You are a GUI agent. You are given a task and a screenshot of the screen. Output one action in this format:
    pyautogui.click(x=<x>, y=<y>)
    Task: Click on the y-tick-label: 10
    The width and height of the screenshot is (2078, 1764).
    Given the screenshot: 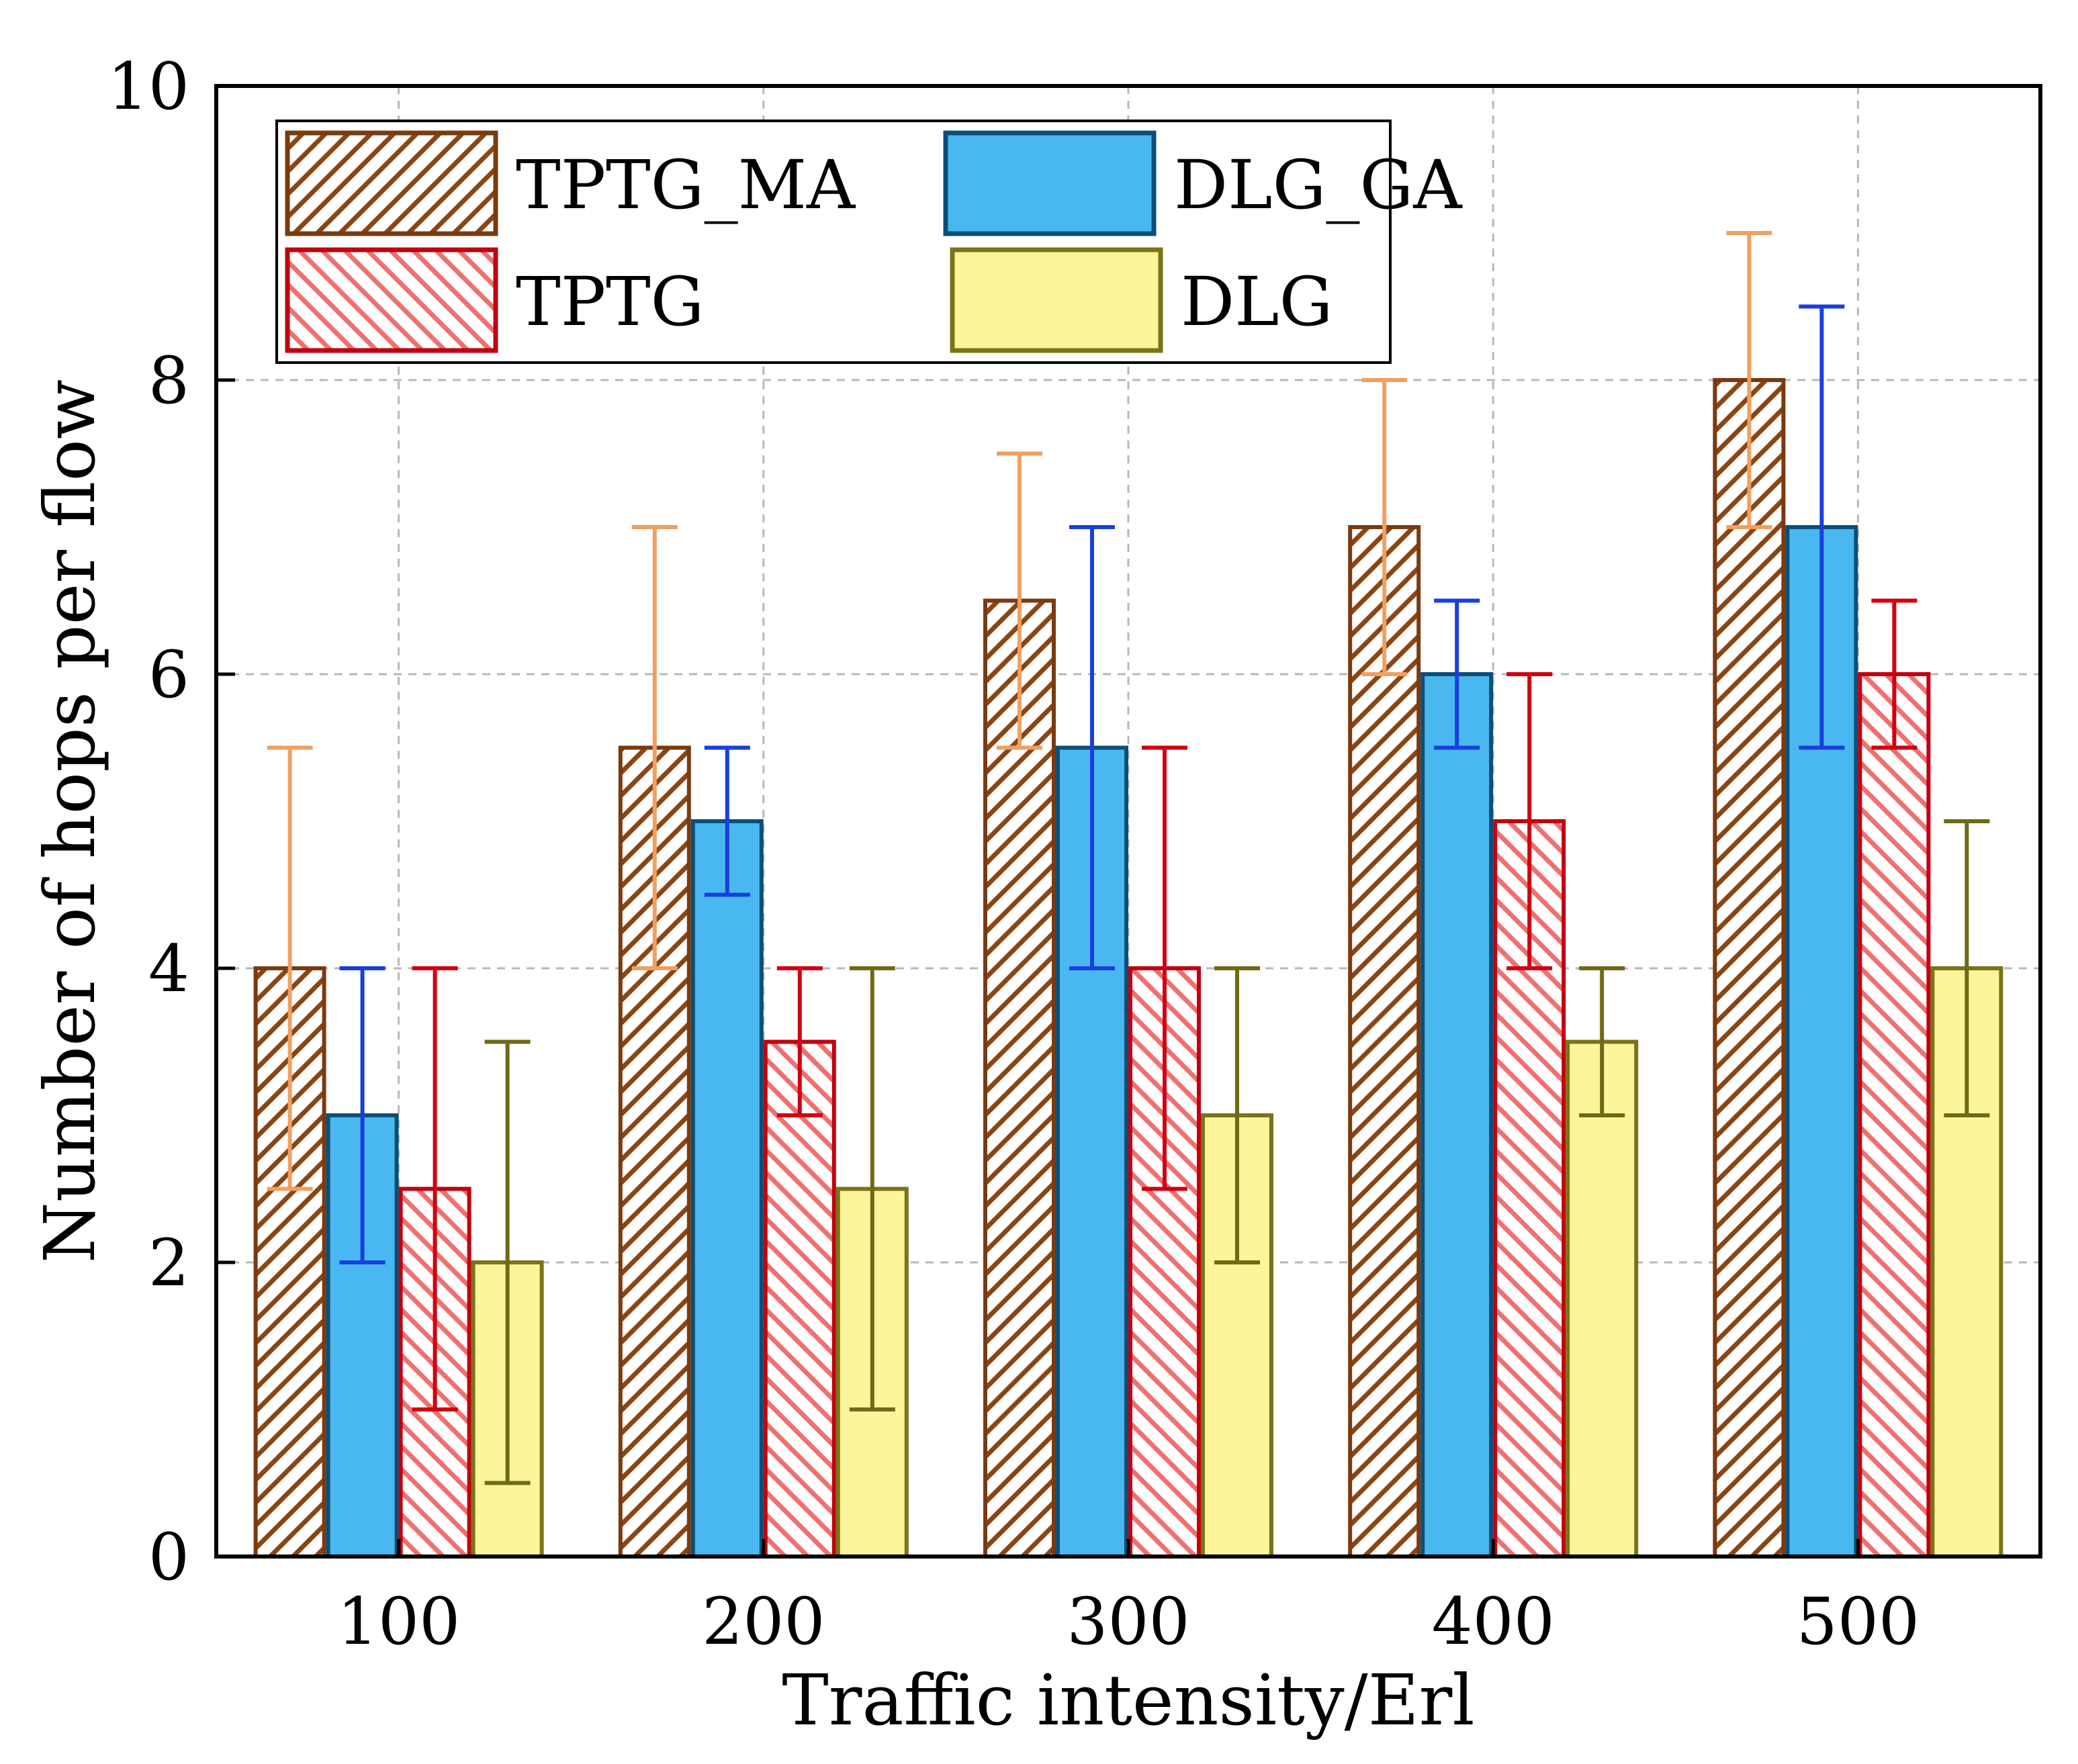 What is the action you would take?
    pyautogui.click(x=148, y=87)
    